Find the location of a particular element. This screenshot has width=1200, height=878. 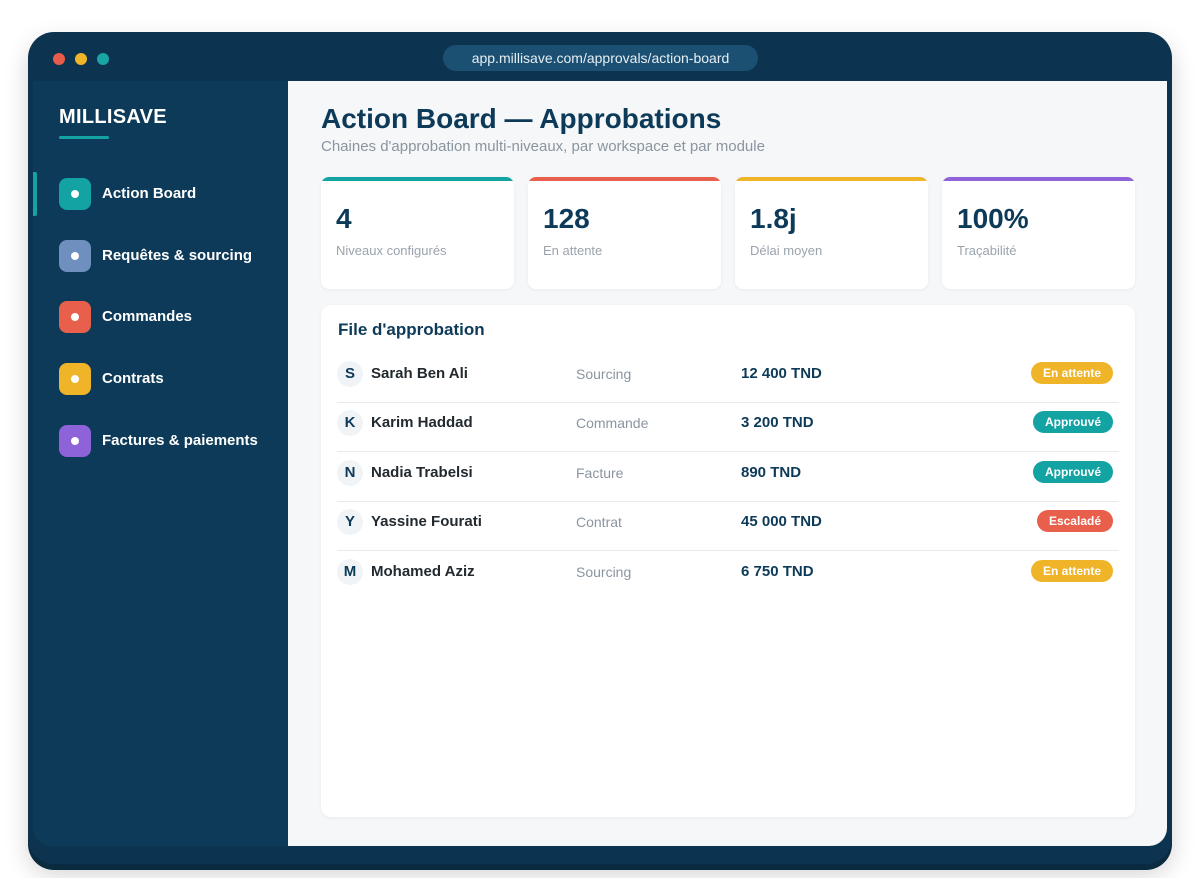

requester-name: Nadia Trabelsi is located at coordinates (422, 472).